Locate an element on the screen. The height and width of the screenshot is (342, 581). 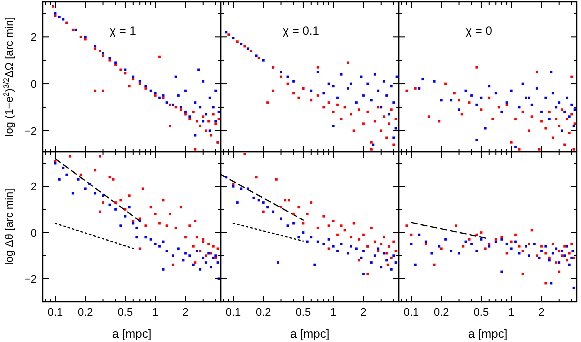
y-axis-title: log Δθ [arc min] is located at coordinates (10, 227).